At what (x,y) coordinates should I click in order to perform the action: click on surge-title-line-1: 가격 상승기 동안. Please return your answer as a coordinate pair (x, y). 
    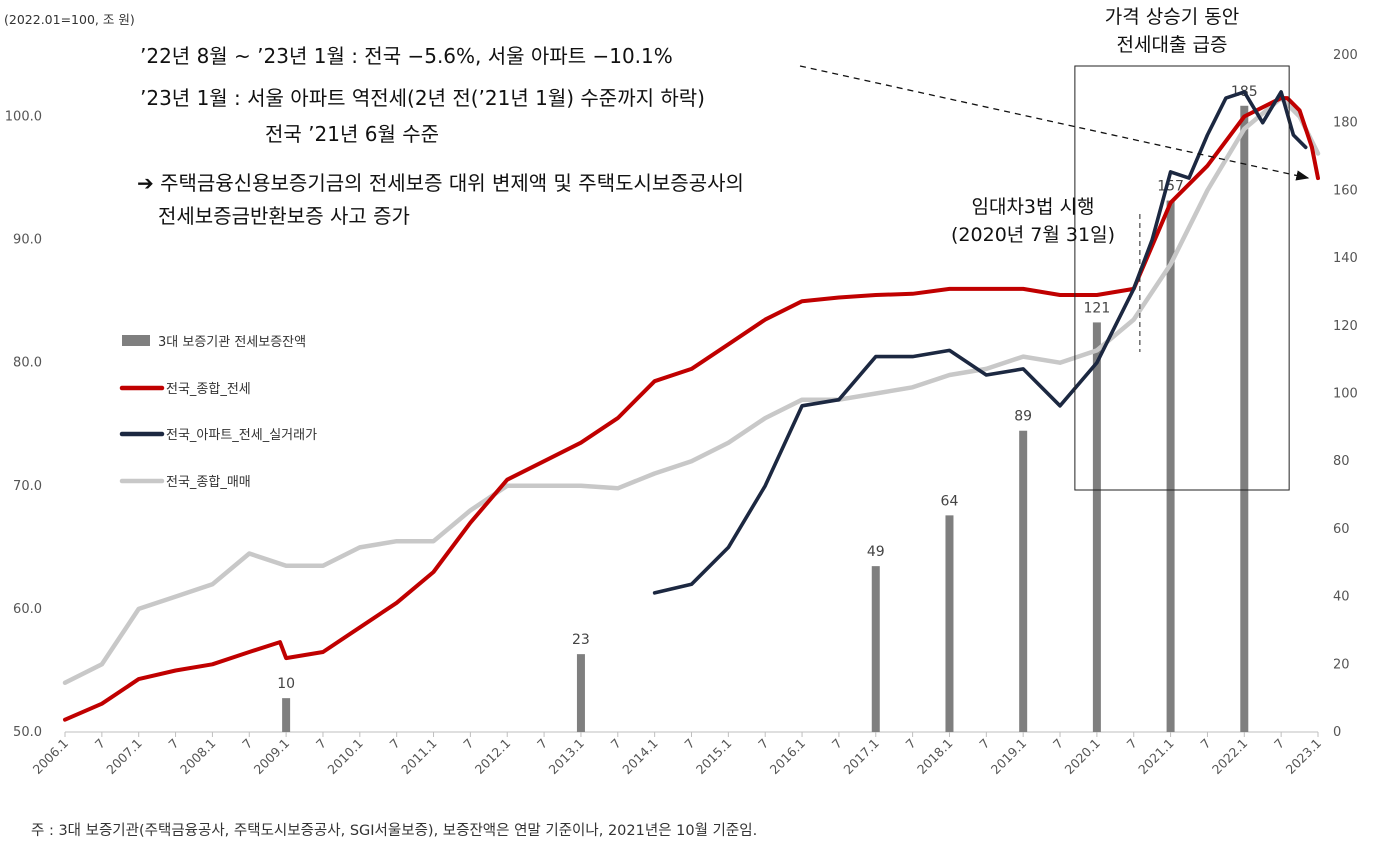
    Looking at the image, I should click on (1172, 17).